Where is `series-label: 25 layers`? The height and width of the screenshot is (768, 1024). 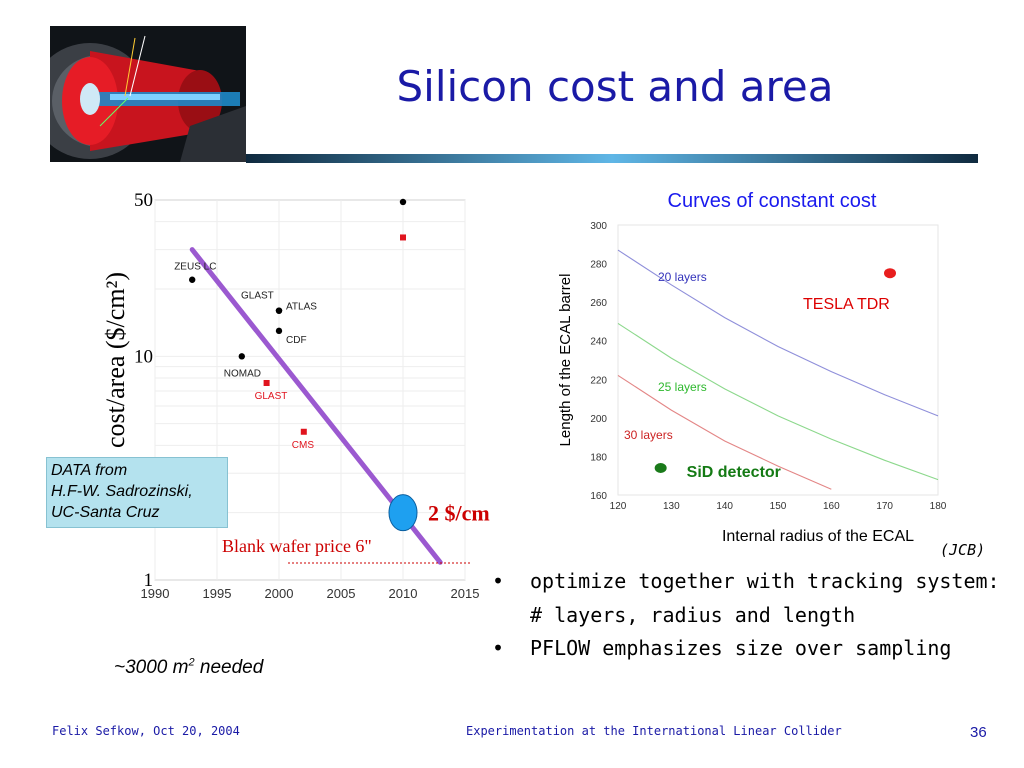 series-label: 25 layers is located at coordinates (682, 387).